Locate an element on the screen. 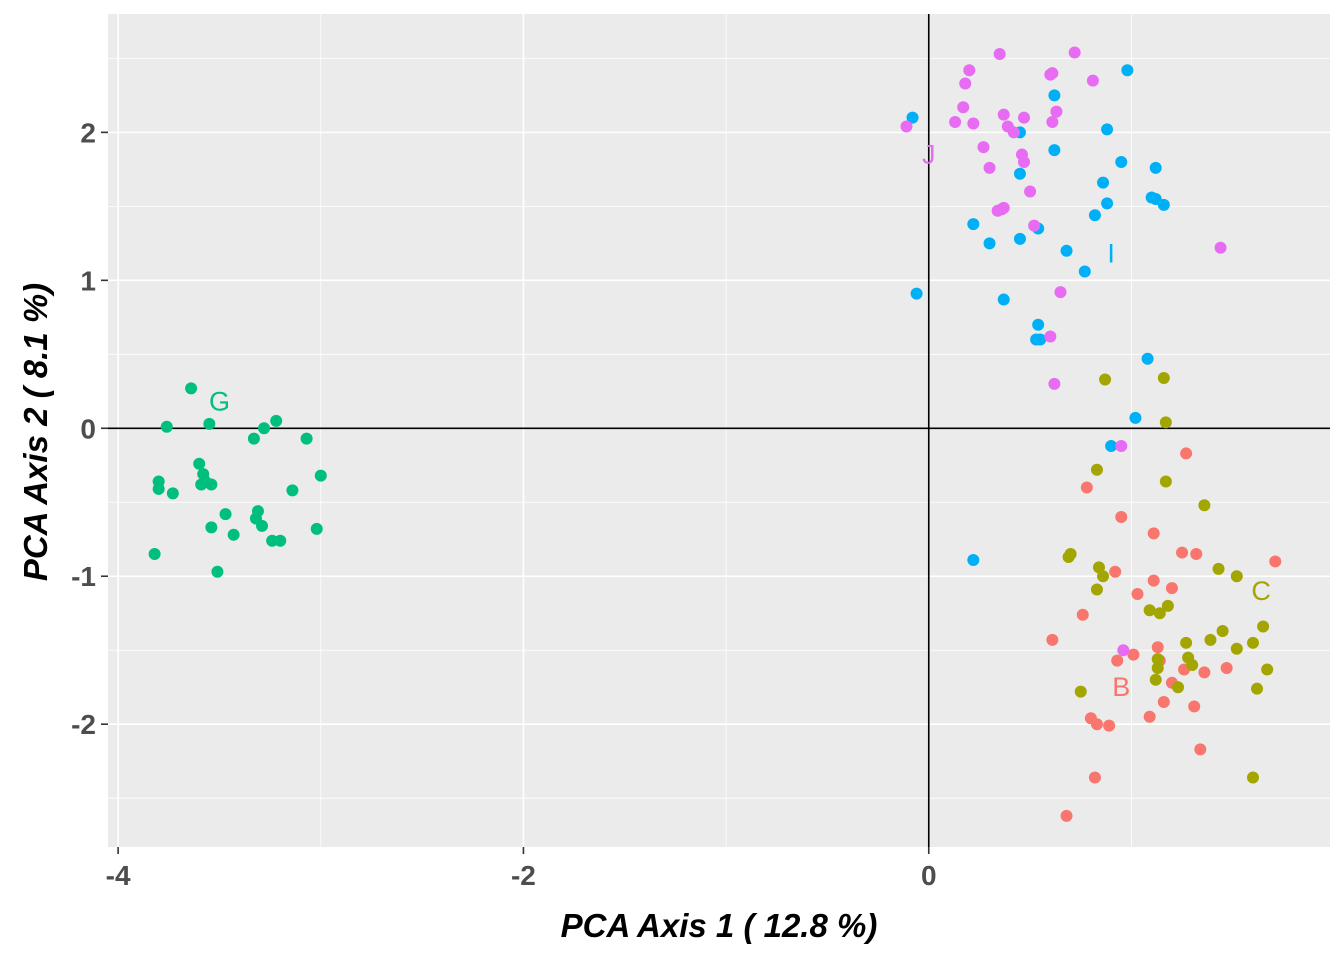  y-tick-label: -1 is located at coordinates (83, 576).